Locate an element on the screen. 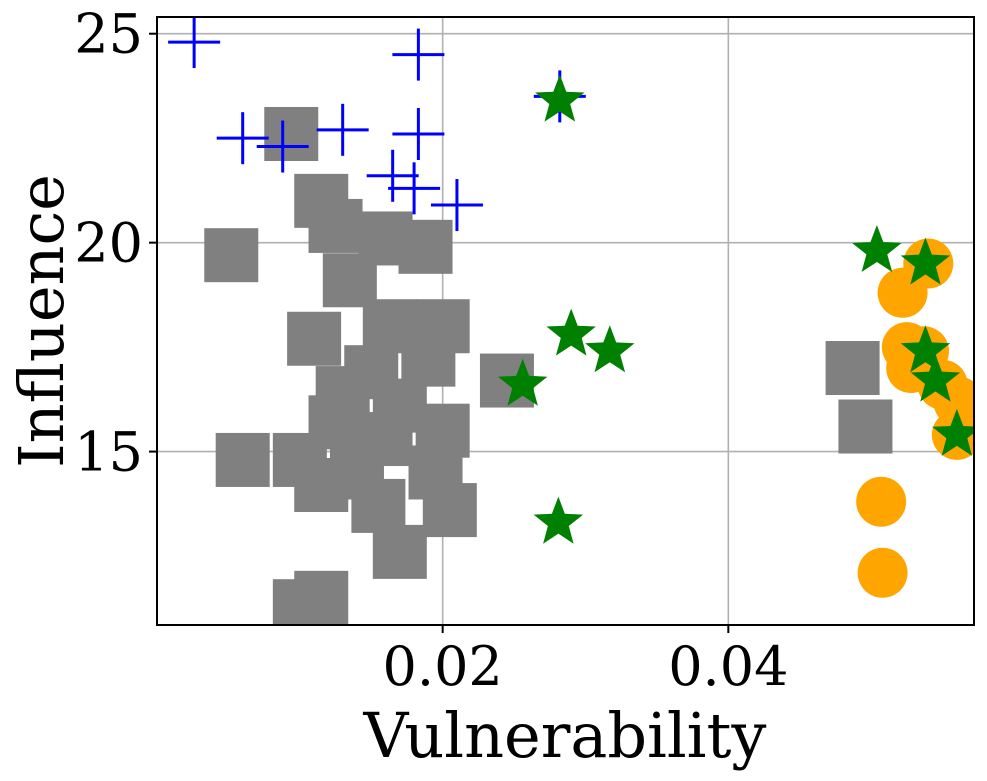 The image size is (987, 781). x-tick-label: 0.04 is located at coordinates (728, 666).